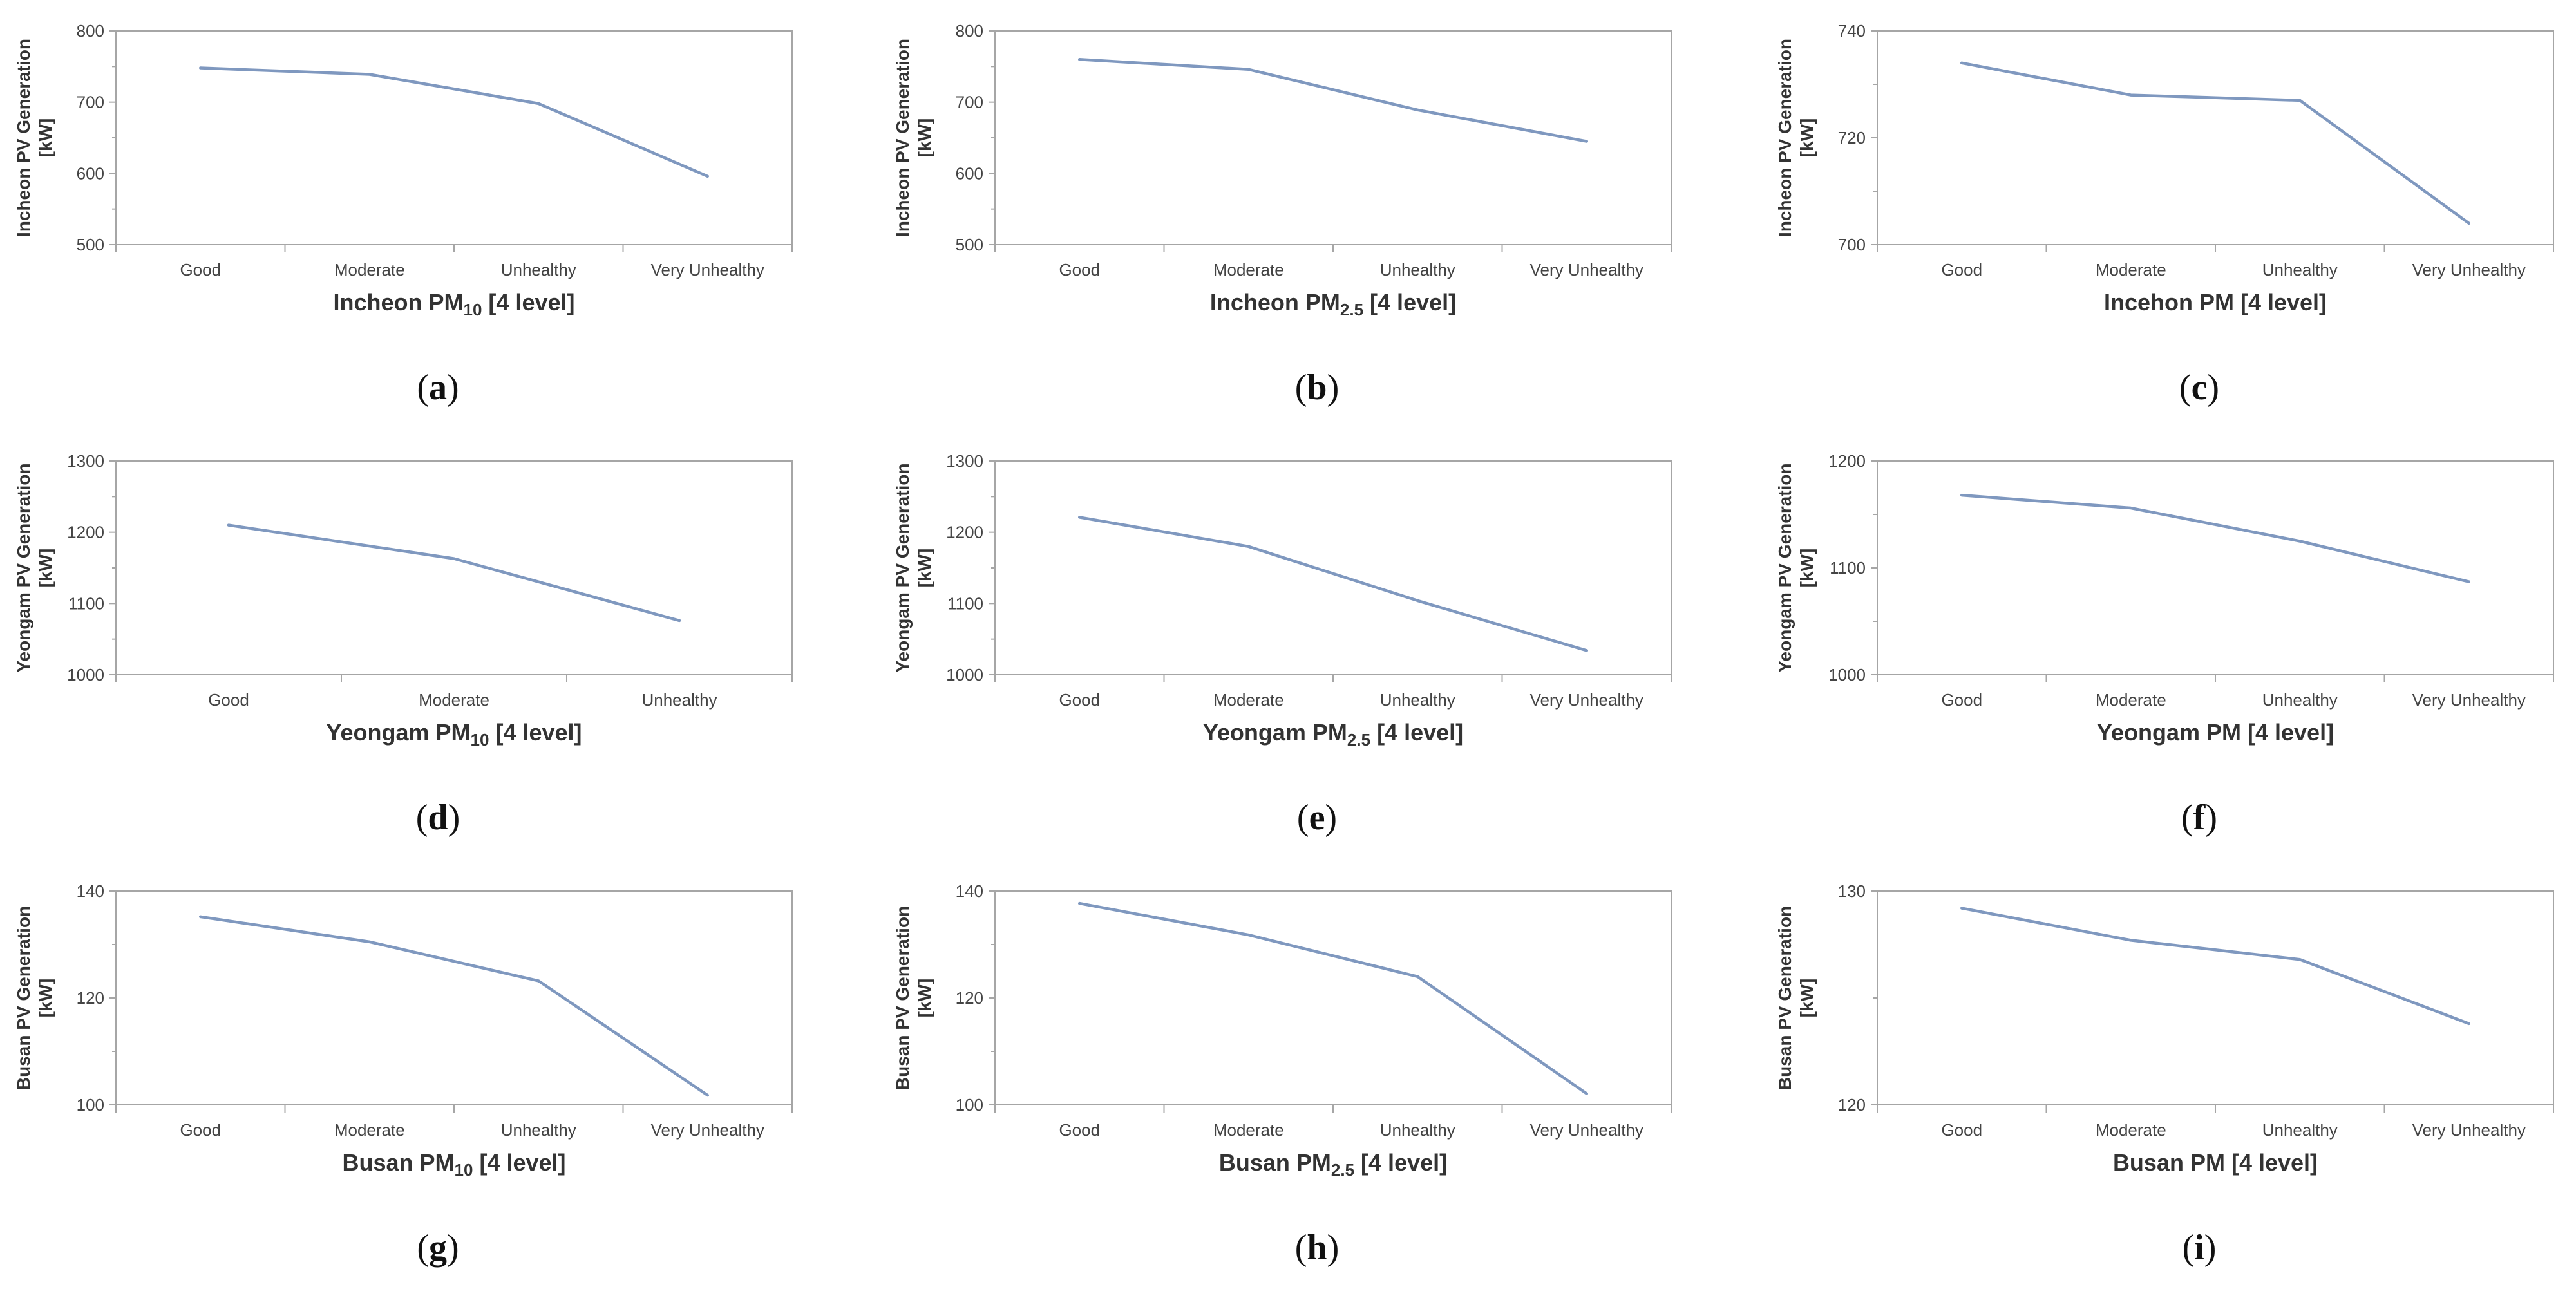  I want to click on y-axis-title: Yeongam PV Generation, so click(1785, 567).